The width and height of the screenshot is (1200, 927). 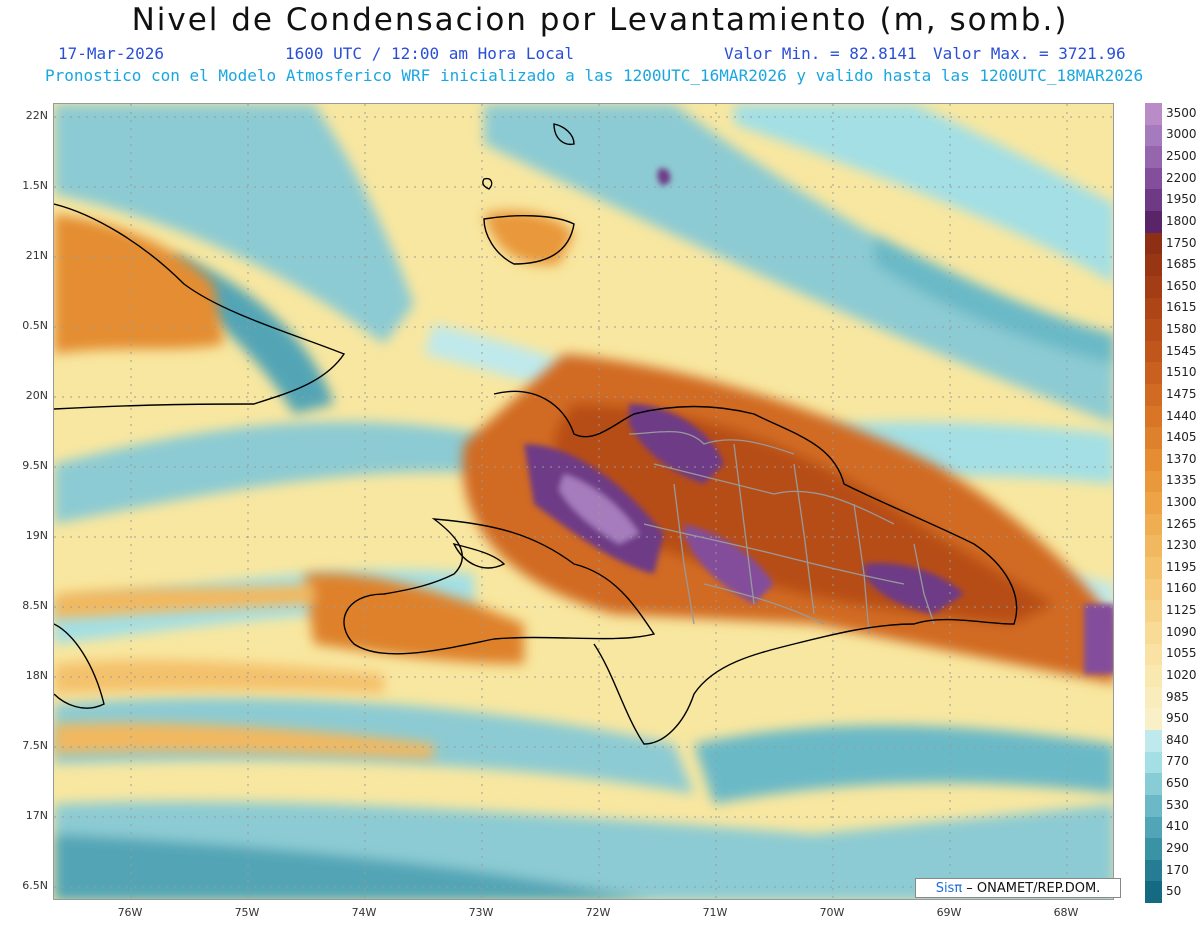 What do you see at coordinates (781, 532) in the screenshot?
I see `province-borders` at bounding box center [781, 532].